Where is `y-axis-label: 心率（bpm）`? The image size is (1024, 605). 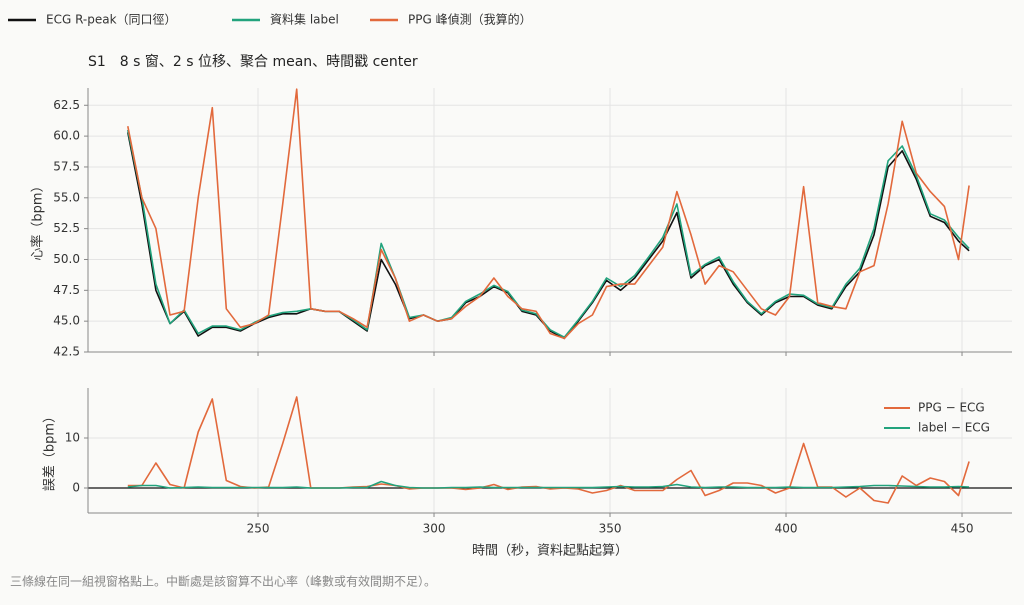
y-axis-label: 心率（bpm） is located at coordinates (38, 219).